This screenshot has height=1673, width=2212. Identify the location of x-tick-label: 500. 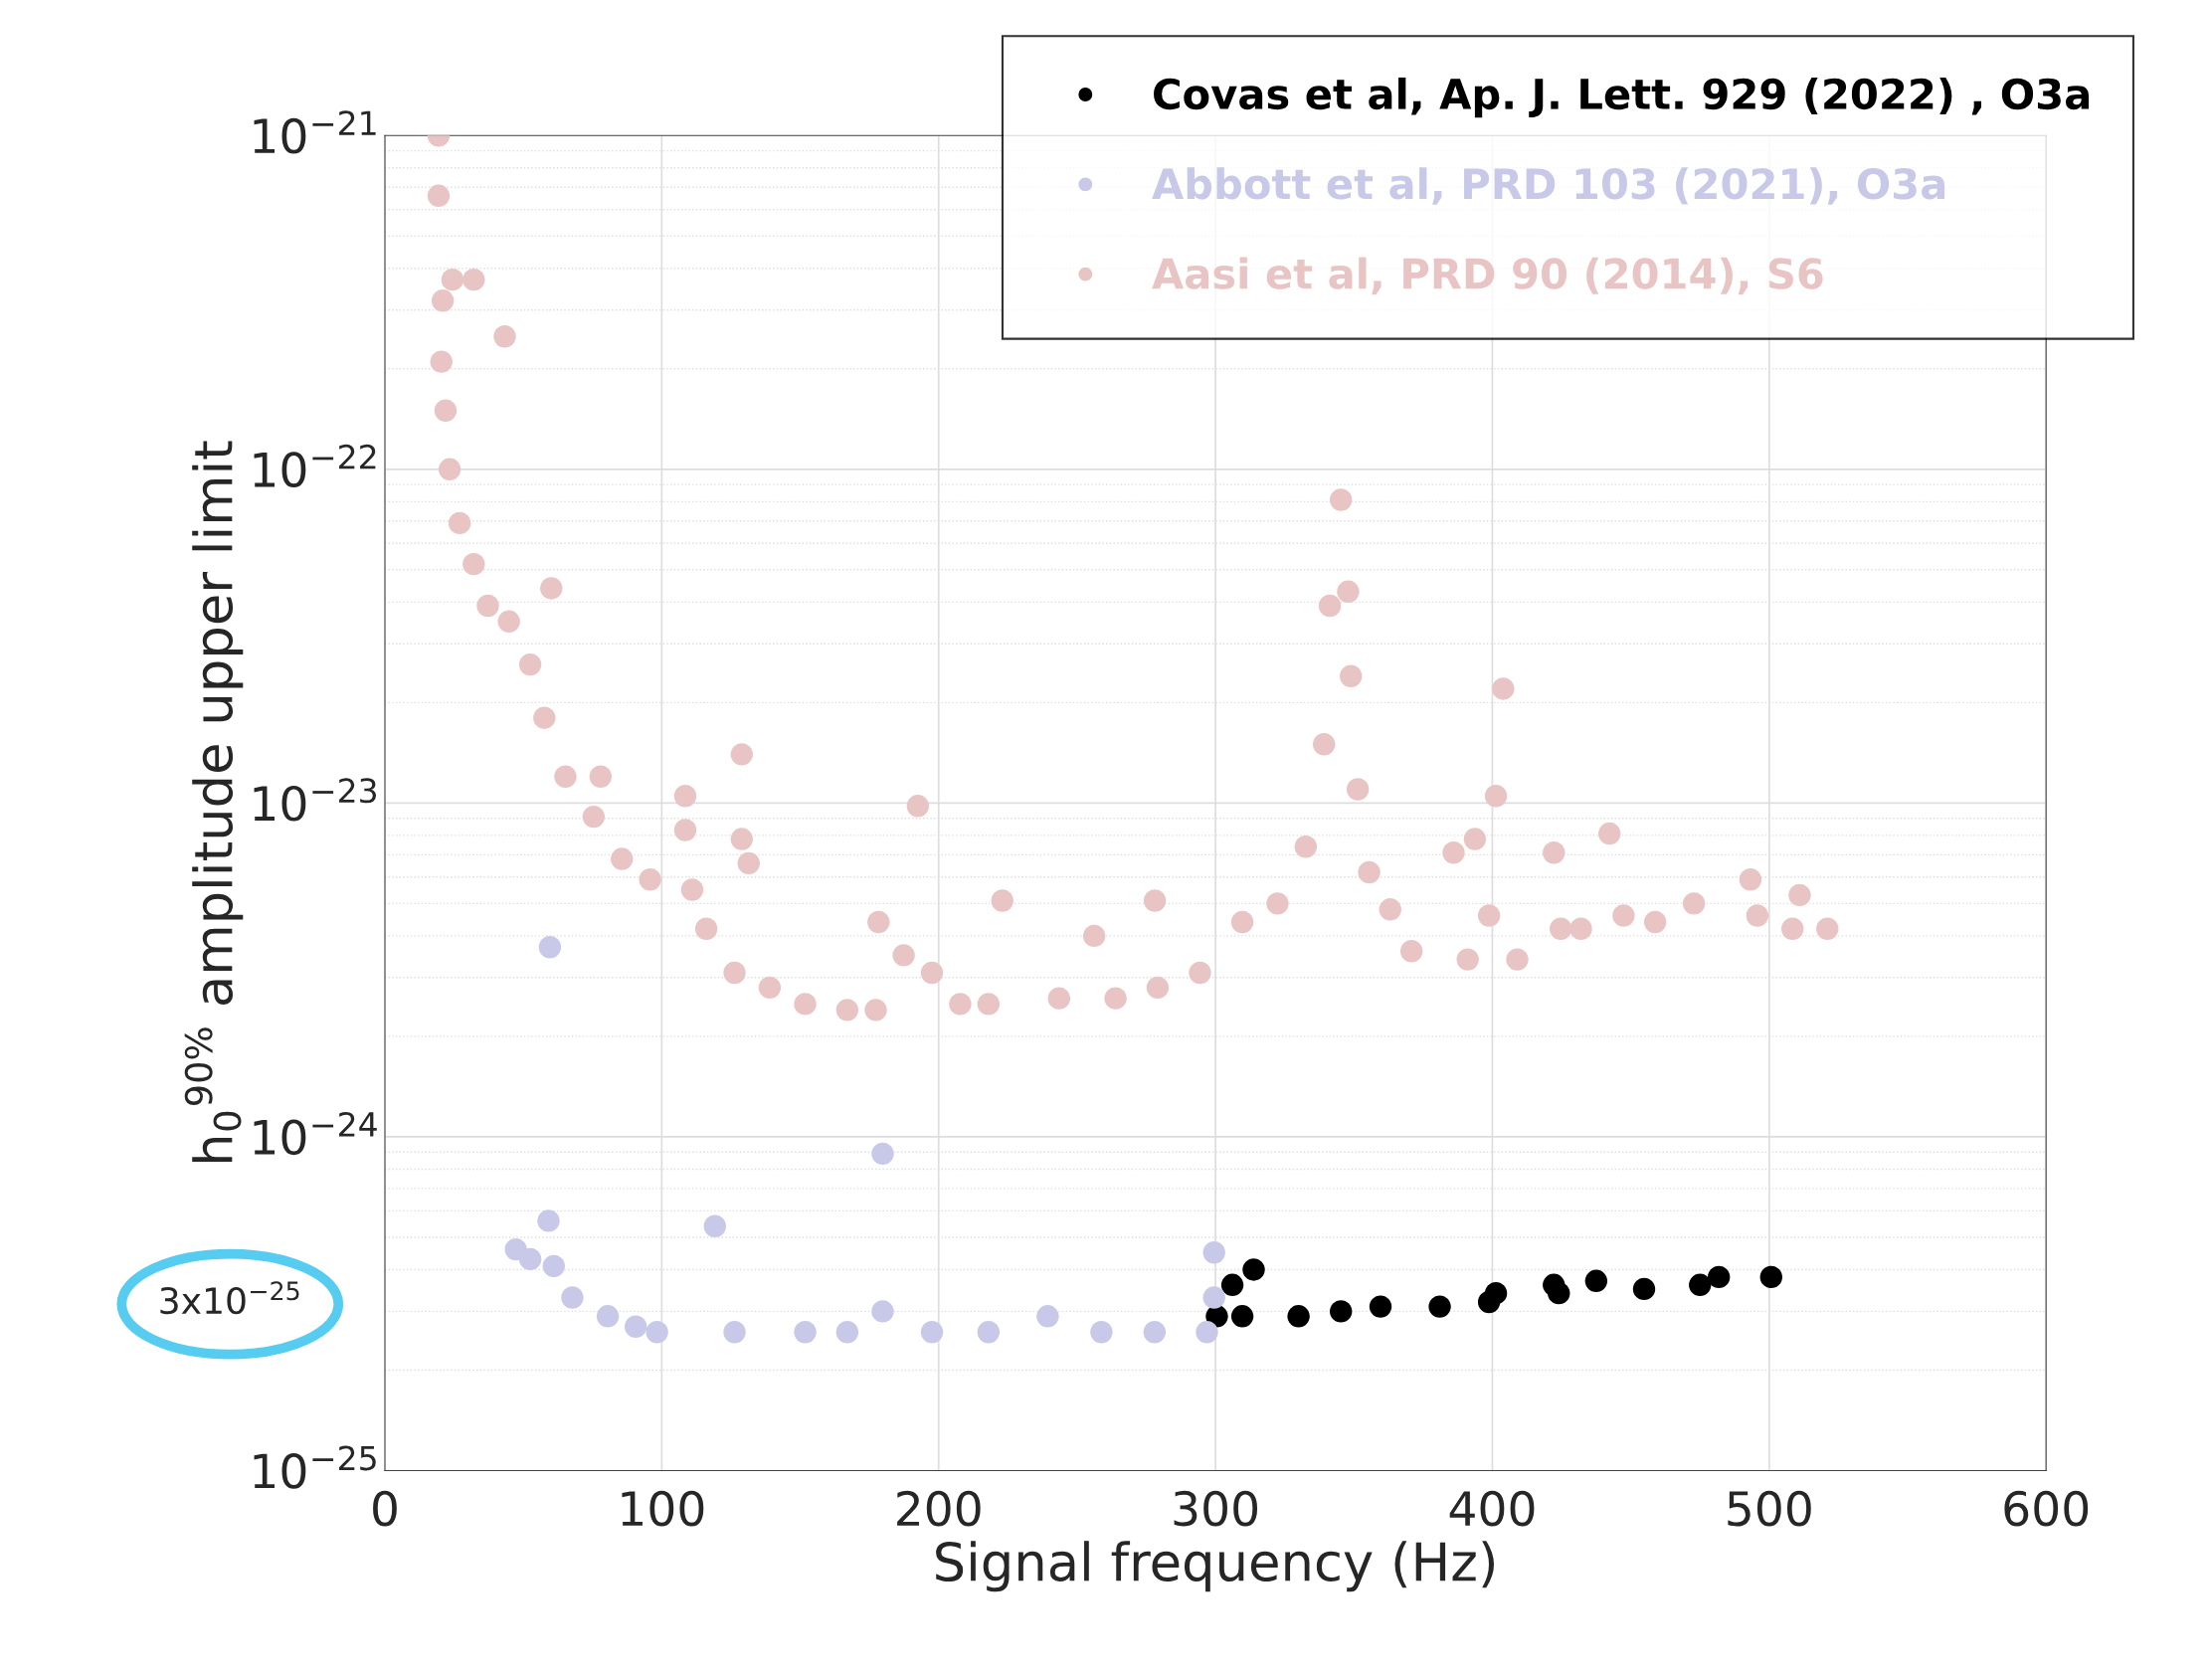
(1769, 1508).